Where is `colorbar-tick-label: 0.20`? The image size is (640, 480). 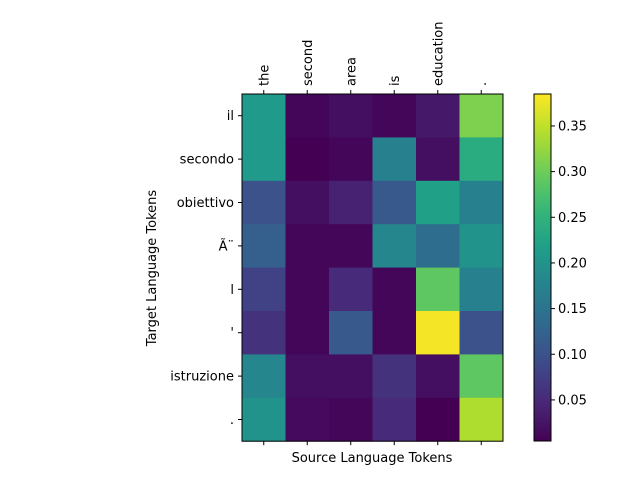
colorbar-tick-label: 0.20 is located at coordinates (572, 263).